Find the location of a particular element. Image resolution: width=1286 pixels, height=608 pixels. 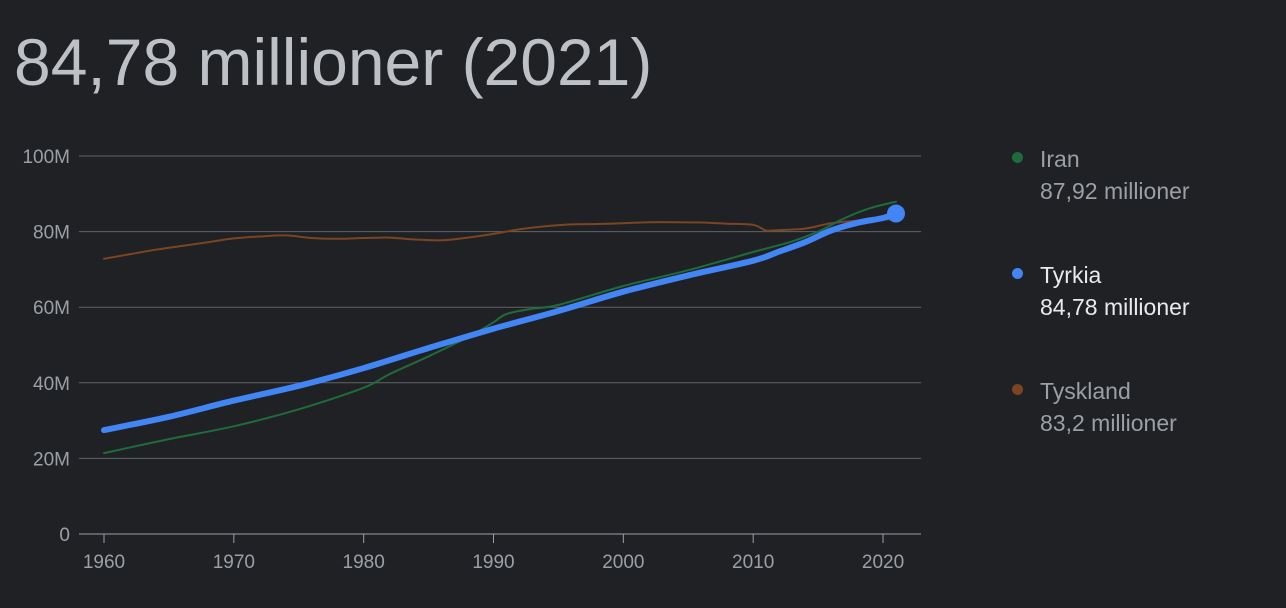

legend-item-iran: Iran 87,92 millioner is located at coordinates (1142, 198).